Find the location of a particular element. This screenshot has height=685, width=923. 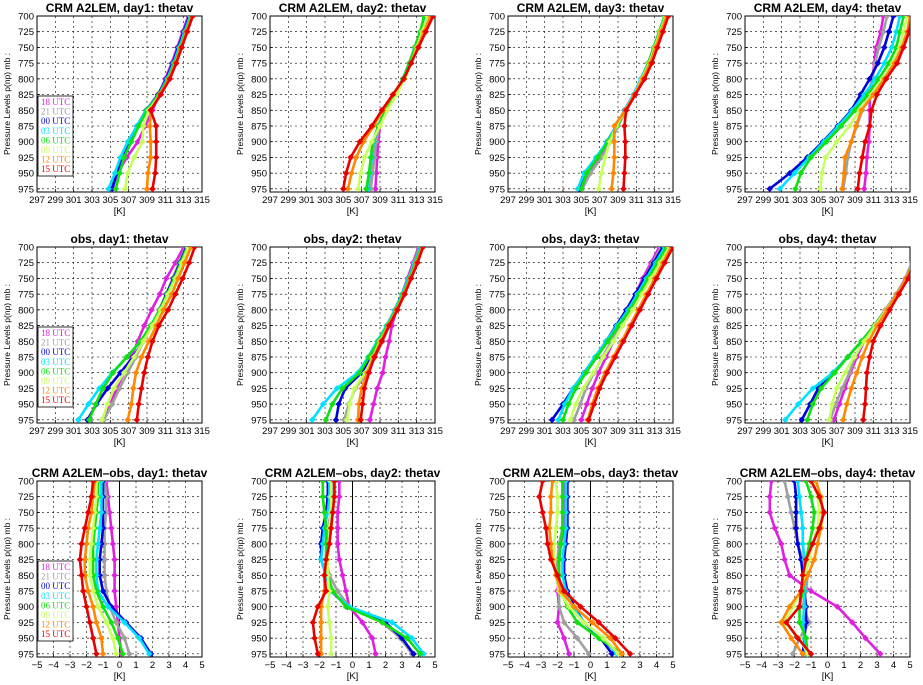

x-tick-label: 309 is located at coordinates (618, 200).